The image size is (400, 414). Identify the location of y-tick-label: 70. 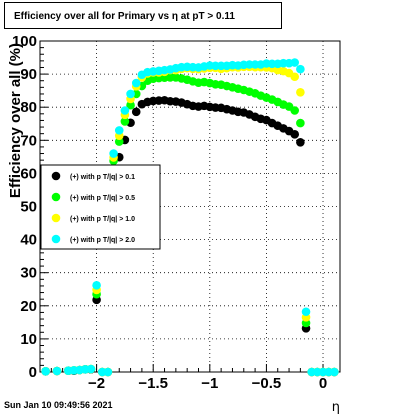
(28, 140).